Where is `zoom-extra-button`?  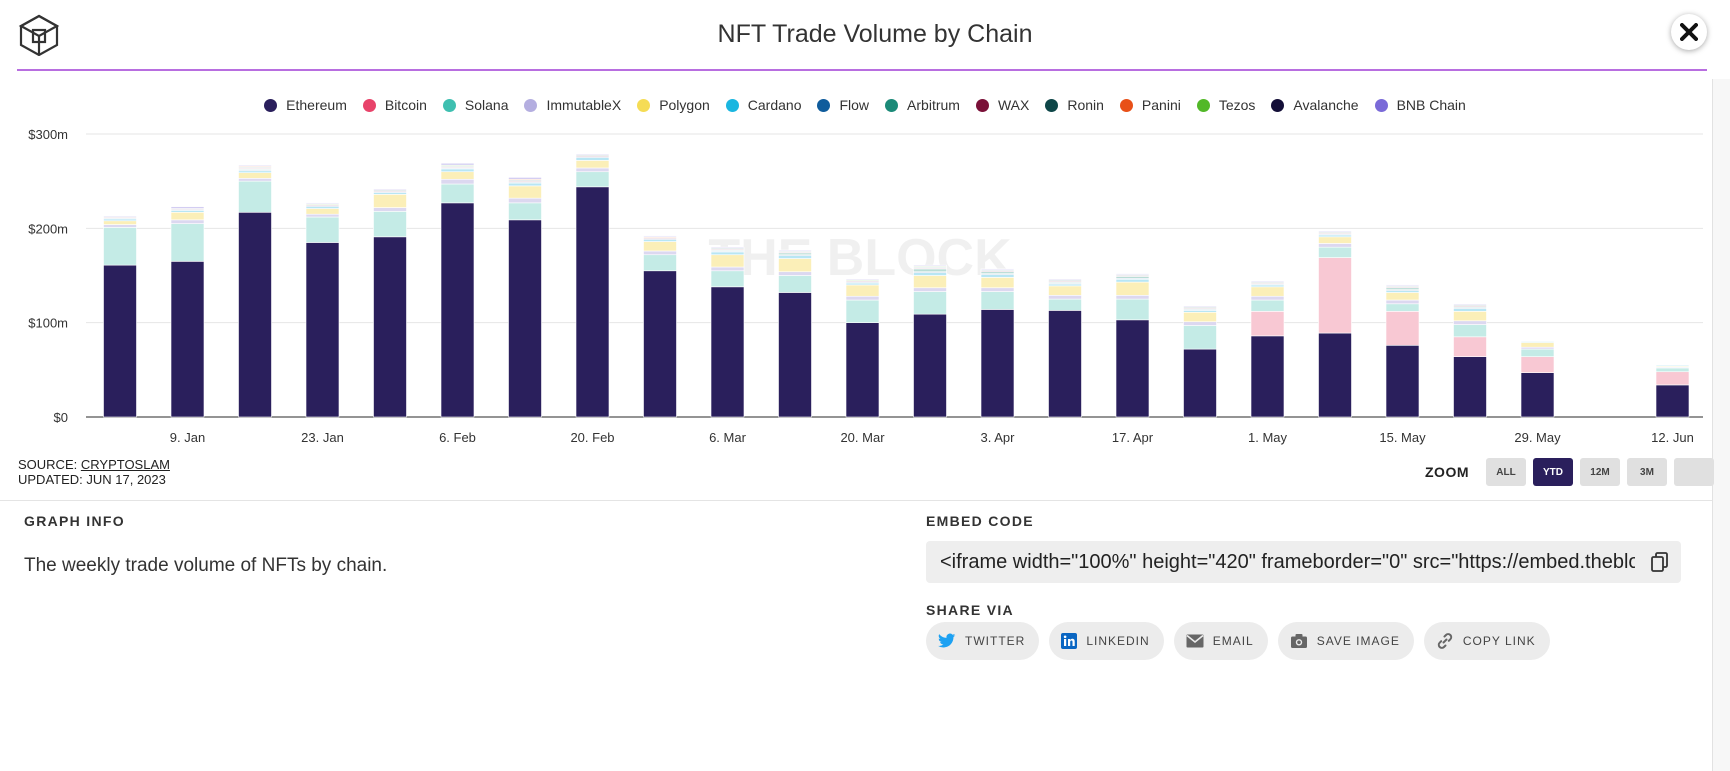 zoom-extra-button is located at coordinates (1694, 472).